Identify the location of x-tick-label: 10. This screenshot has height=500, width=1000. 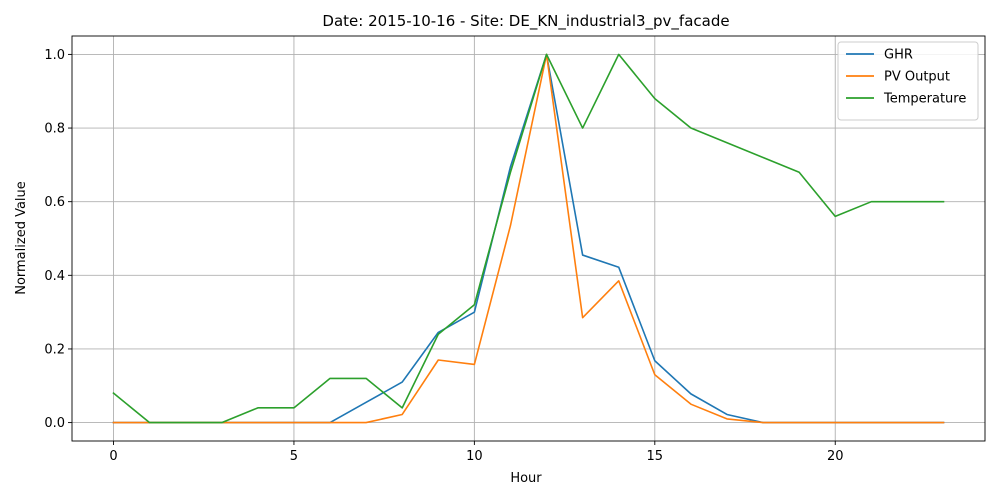
(474, 456).